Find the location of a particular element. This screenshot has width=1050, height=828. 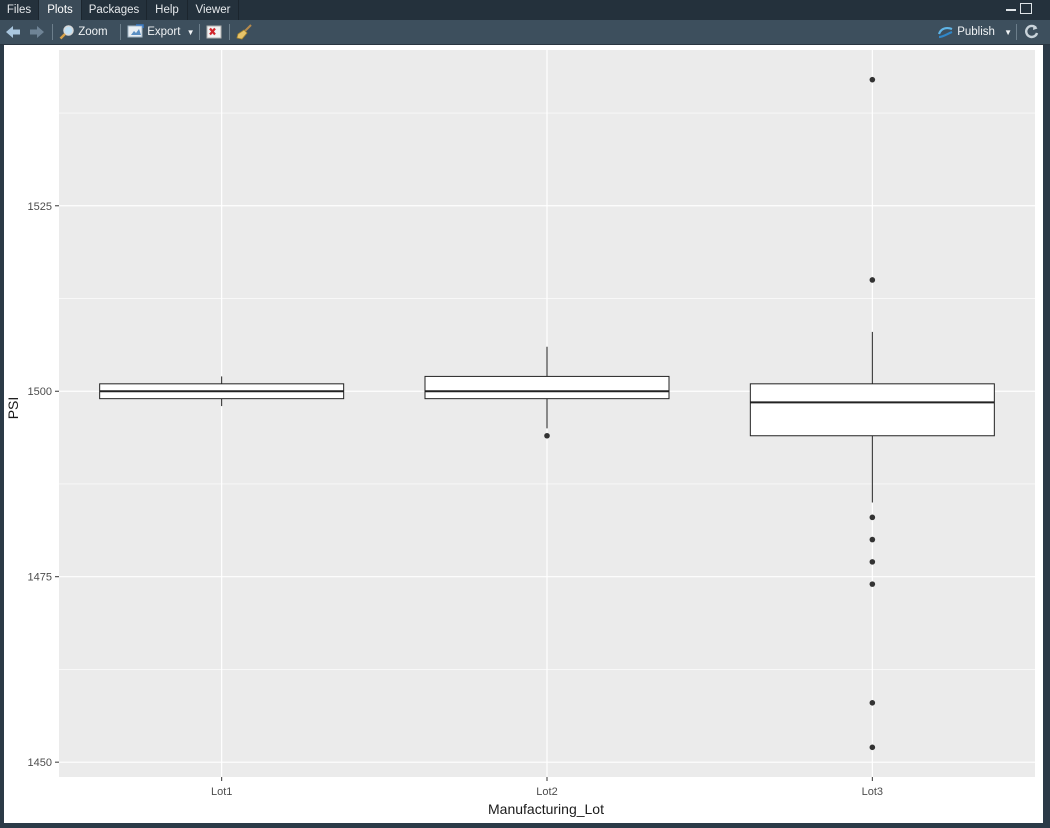

zoom-label: Zoom is located at coordinates (93, 32).